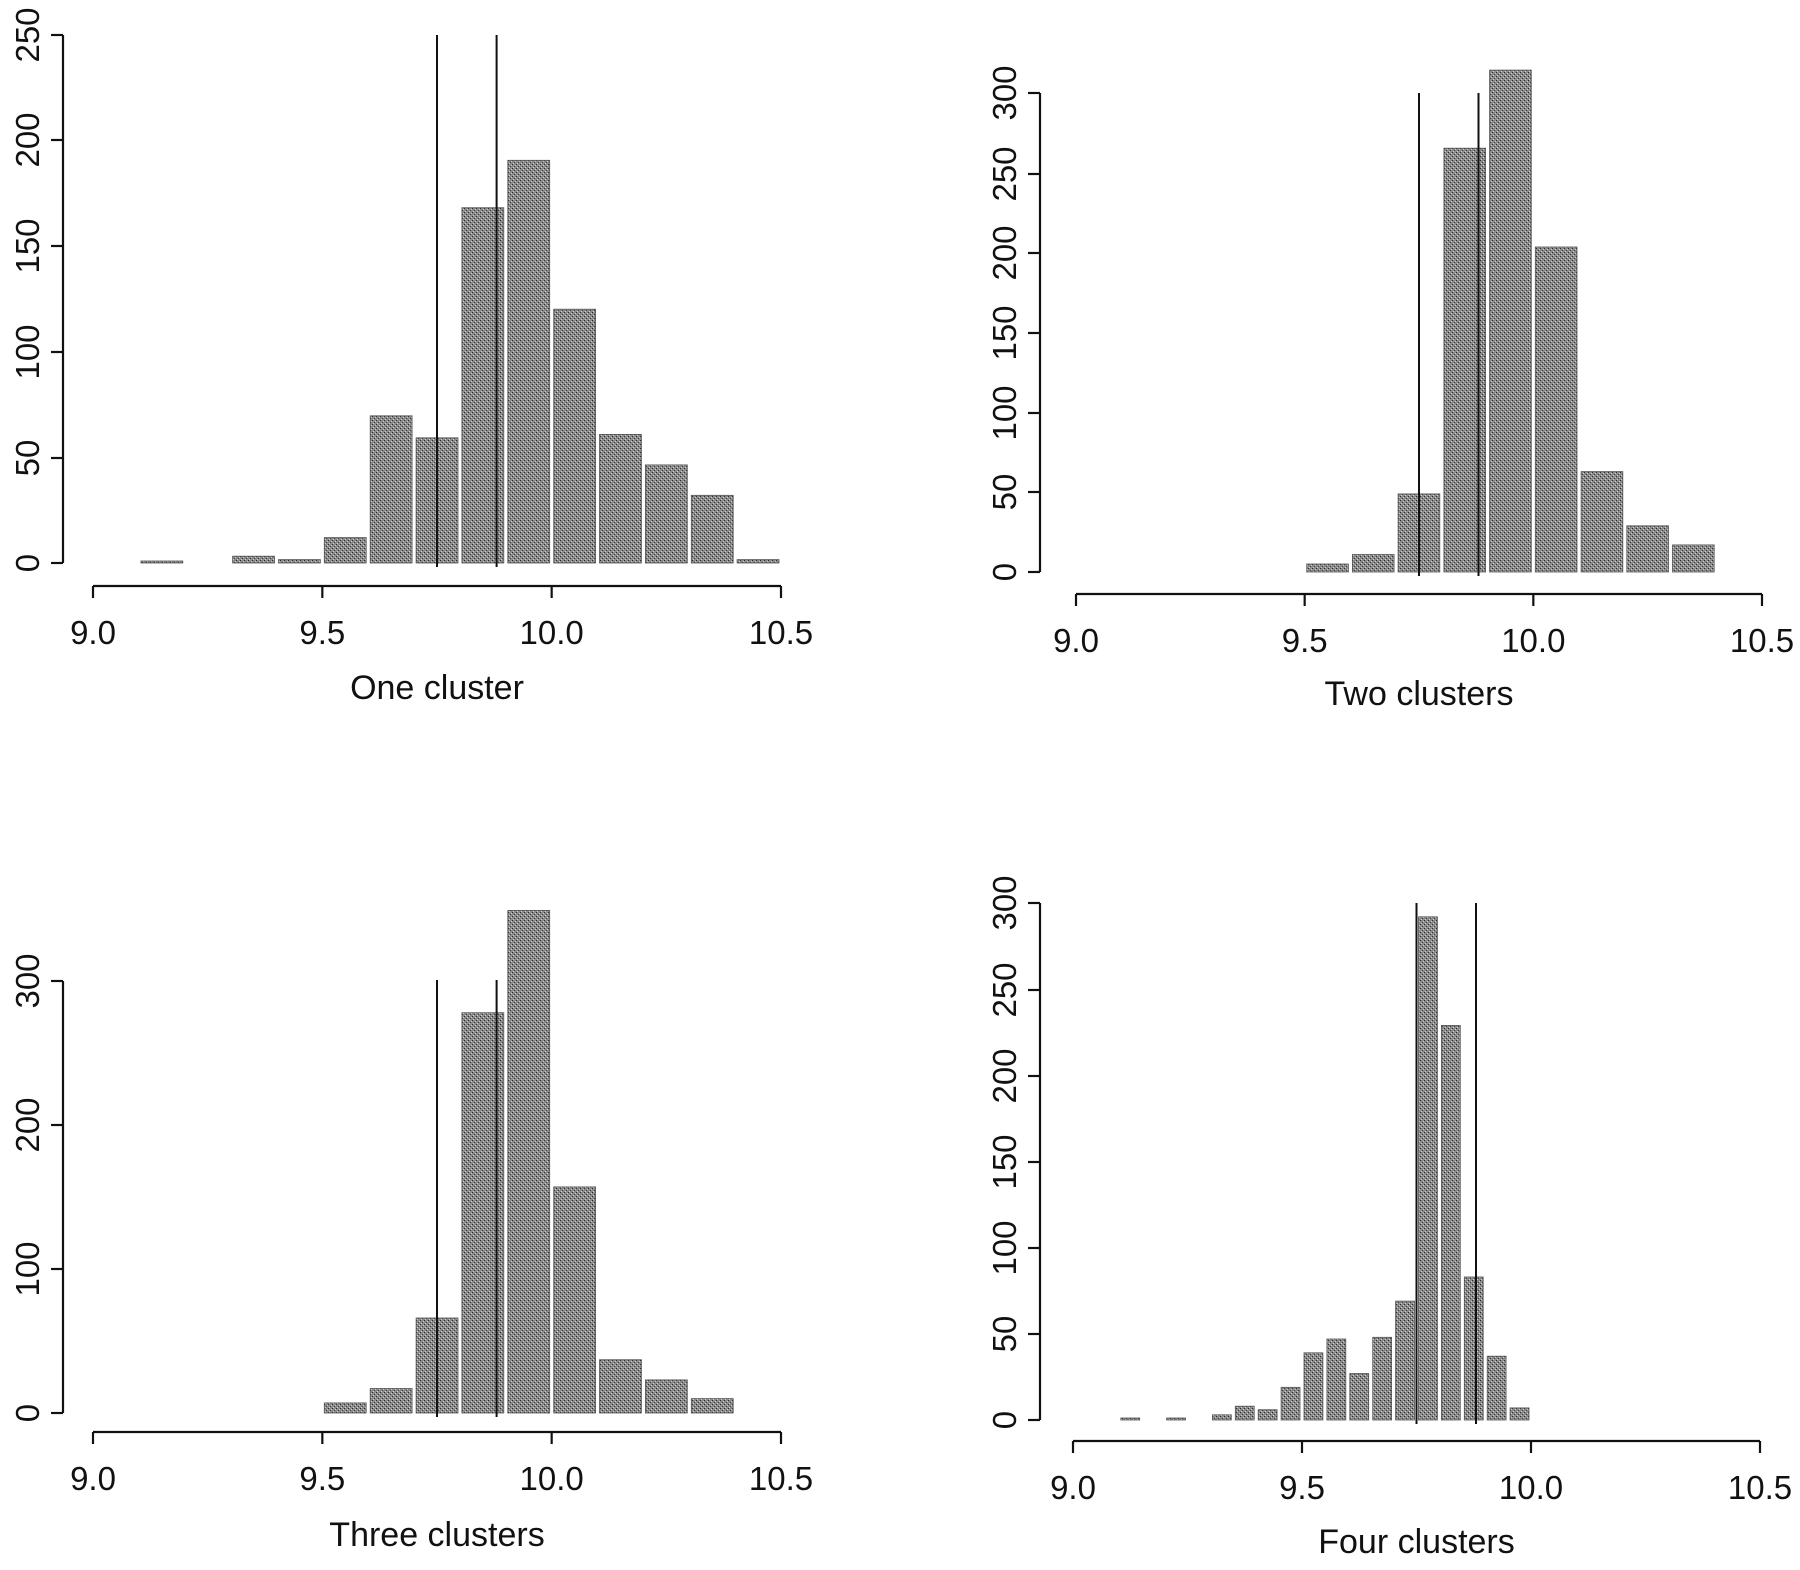 This screenshot has height=1570, width=1800. Describe the element at coordinates (436, 1535) in the screenshot. I see `x-axis-label: Three clusters` at that location.